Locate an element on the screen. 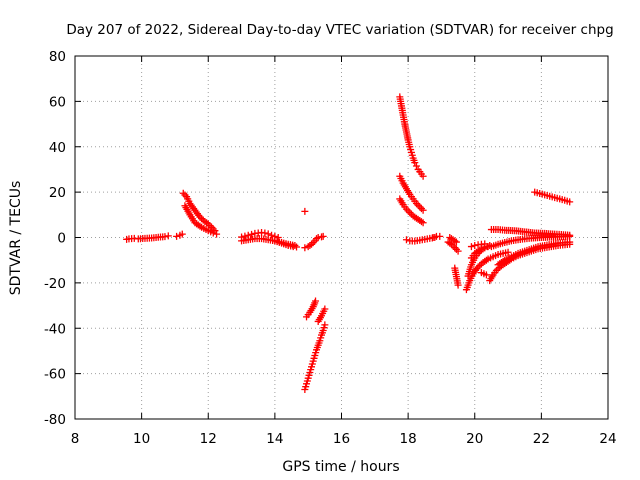  y-tick-label: 20 is located at coordinates (57, 193).